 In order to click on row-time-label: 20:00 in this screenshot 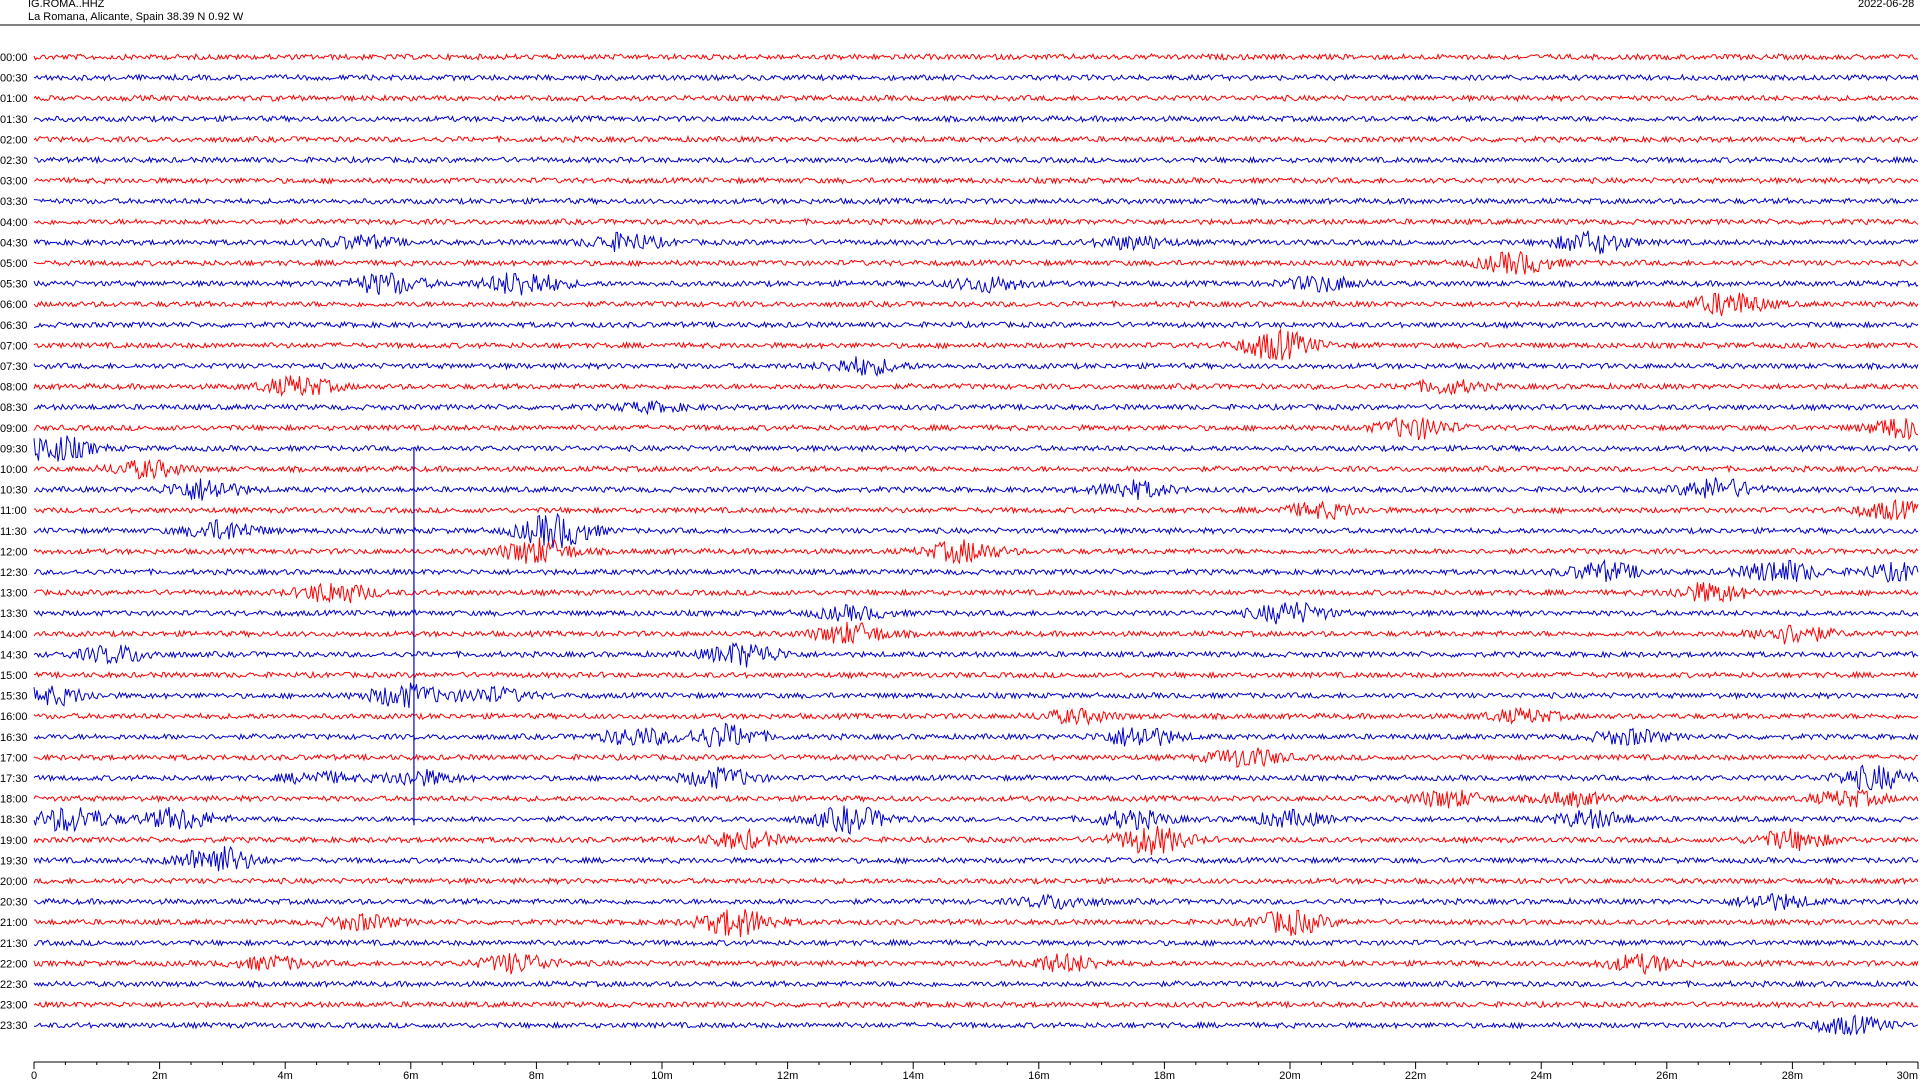, I will do `click(14, 882)`.